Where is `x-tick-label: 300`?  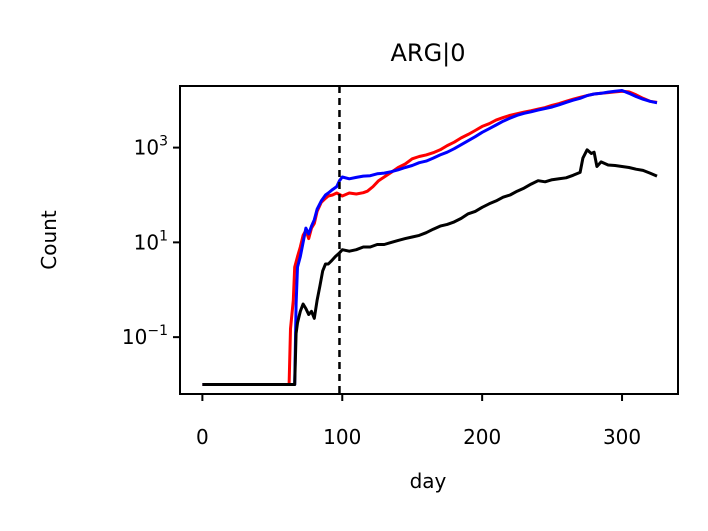
x-tick-label: 300 is located at coordinates (622, 437).